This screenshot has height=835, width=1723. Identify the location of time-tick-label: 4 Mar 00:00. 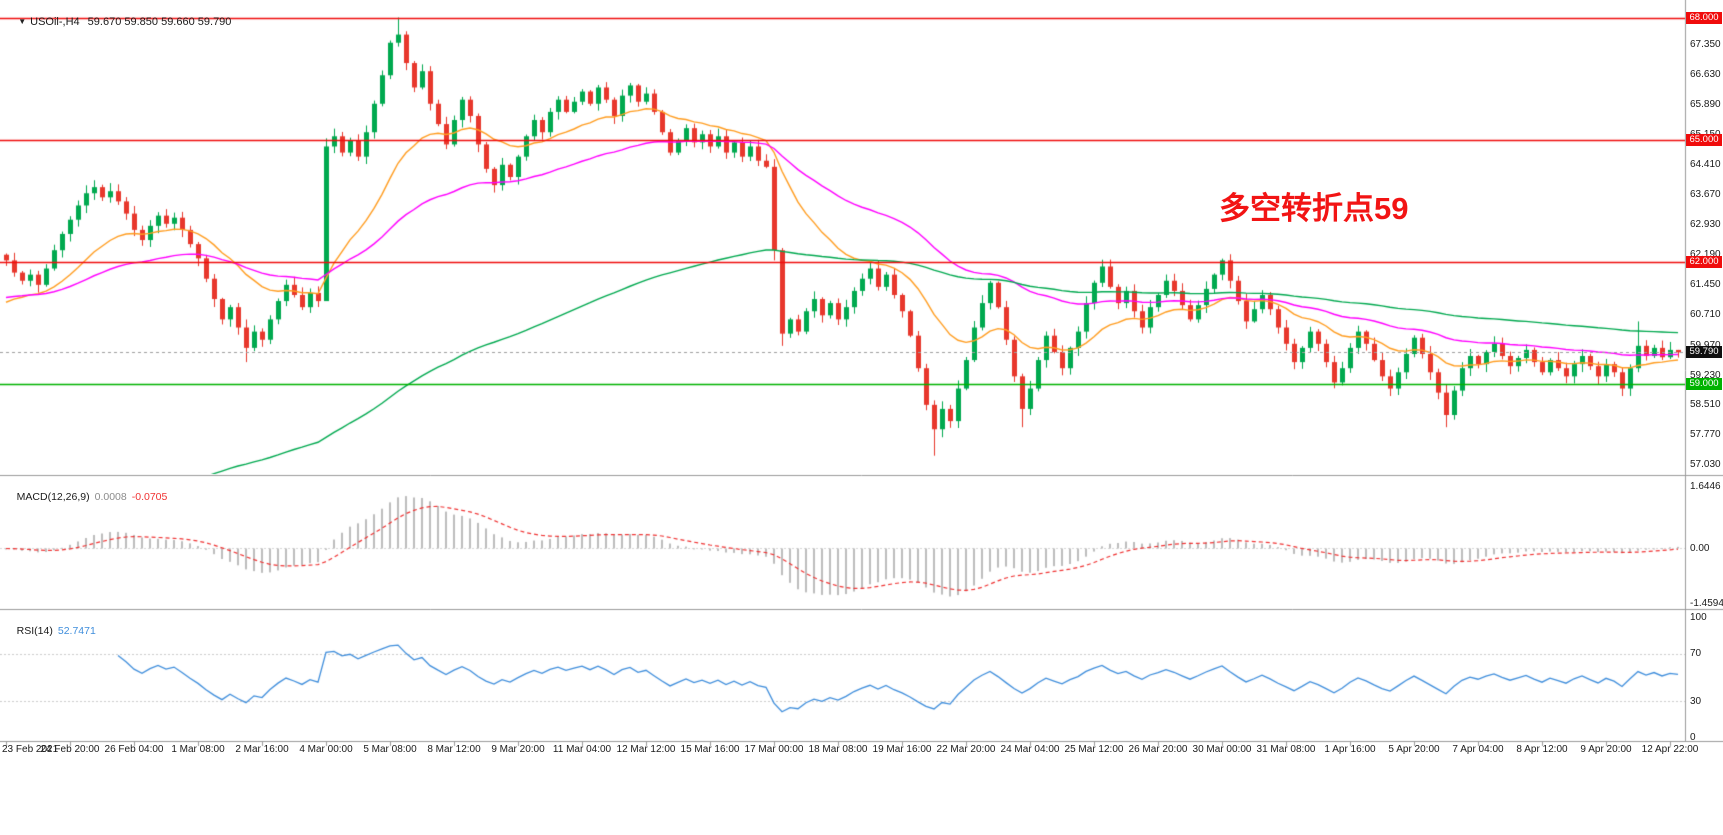
(326, 749).